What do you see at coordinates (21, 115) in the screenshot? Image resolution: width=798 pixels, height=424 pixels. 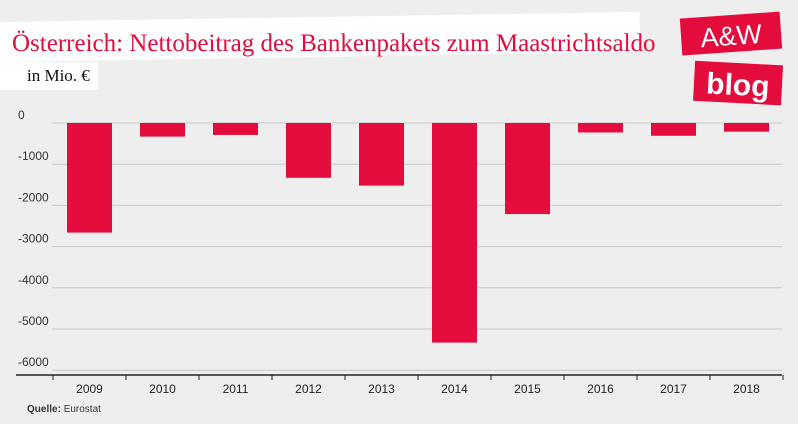 I see `y-tick-label: 0` at bounding box center [21, 115].